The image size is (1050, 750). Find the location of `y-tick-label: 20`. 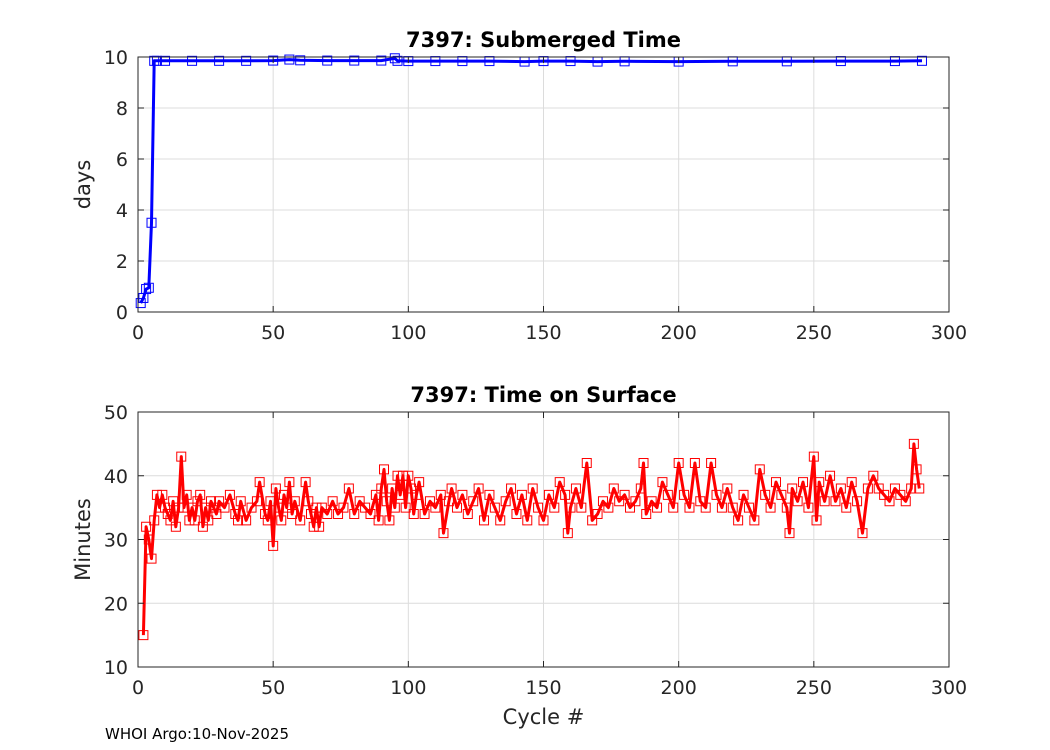

y-tick-label: 20 is located at coordinates (116, 604).